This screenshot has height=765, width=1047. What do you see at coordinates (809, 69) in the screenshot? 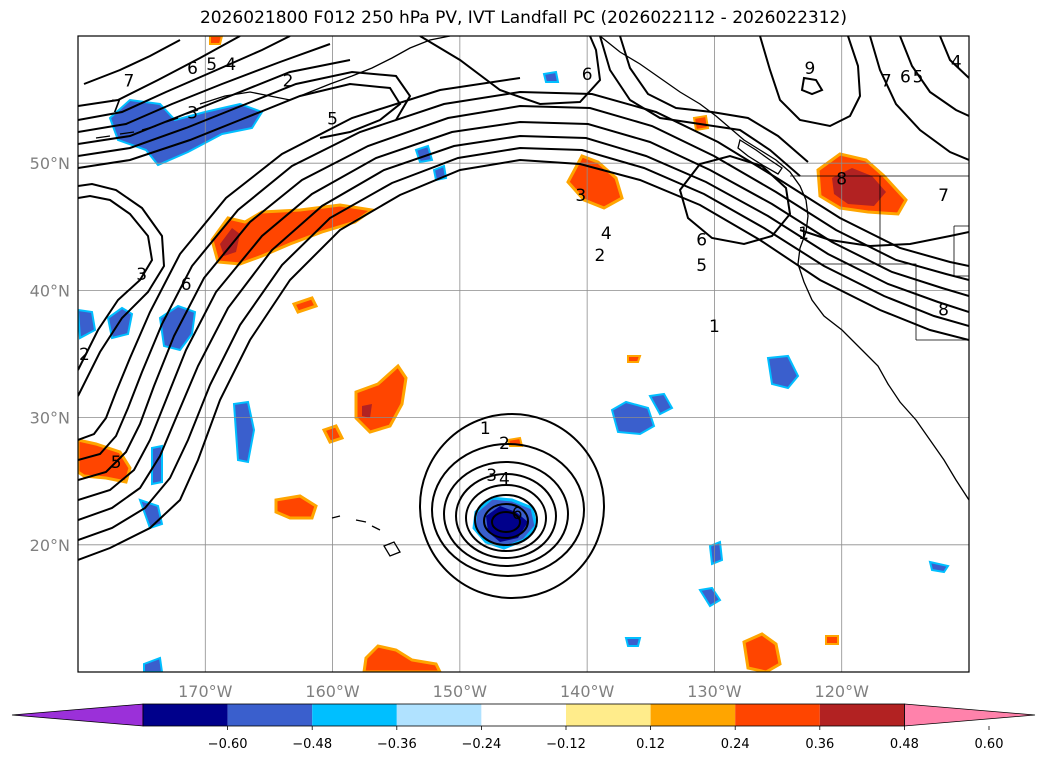
I see `contour-label: 9` at bounding box center [809, 69].